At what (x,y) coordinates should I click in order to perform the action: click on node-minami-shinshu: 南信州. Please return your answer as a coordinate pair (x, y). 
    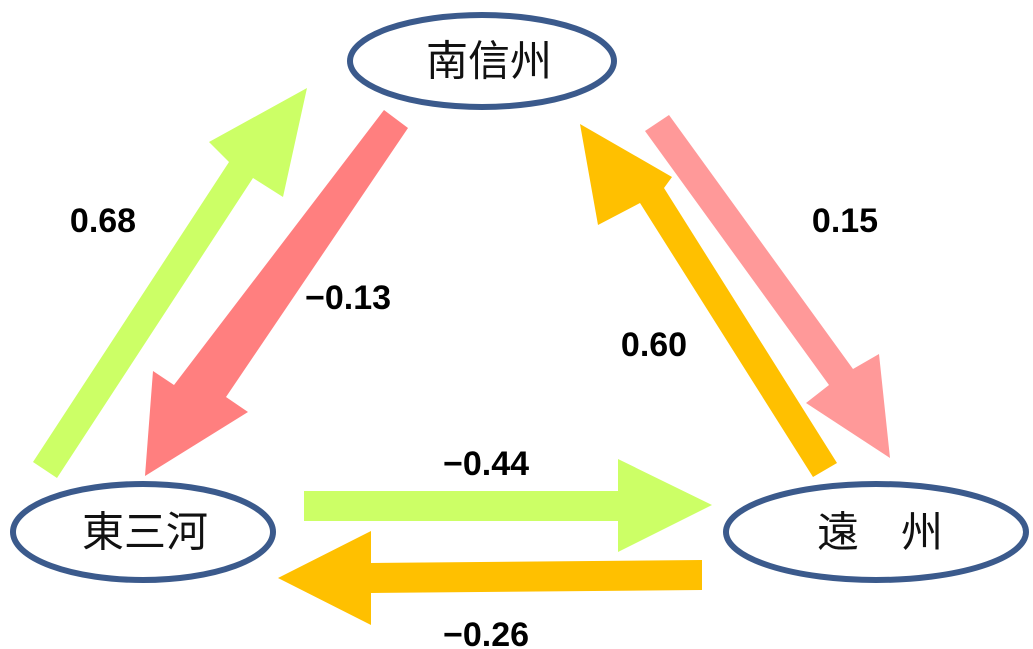
    Looking at the image, I should click on (482, 61).